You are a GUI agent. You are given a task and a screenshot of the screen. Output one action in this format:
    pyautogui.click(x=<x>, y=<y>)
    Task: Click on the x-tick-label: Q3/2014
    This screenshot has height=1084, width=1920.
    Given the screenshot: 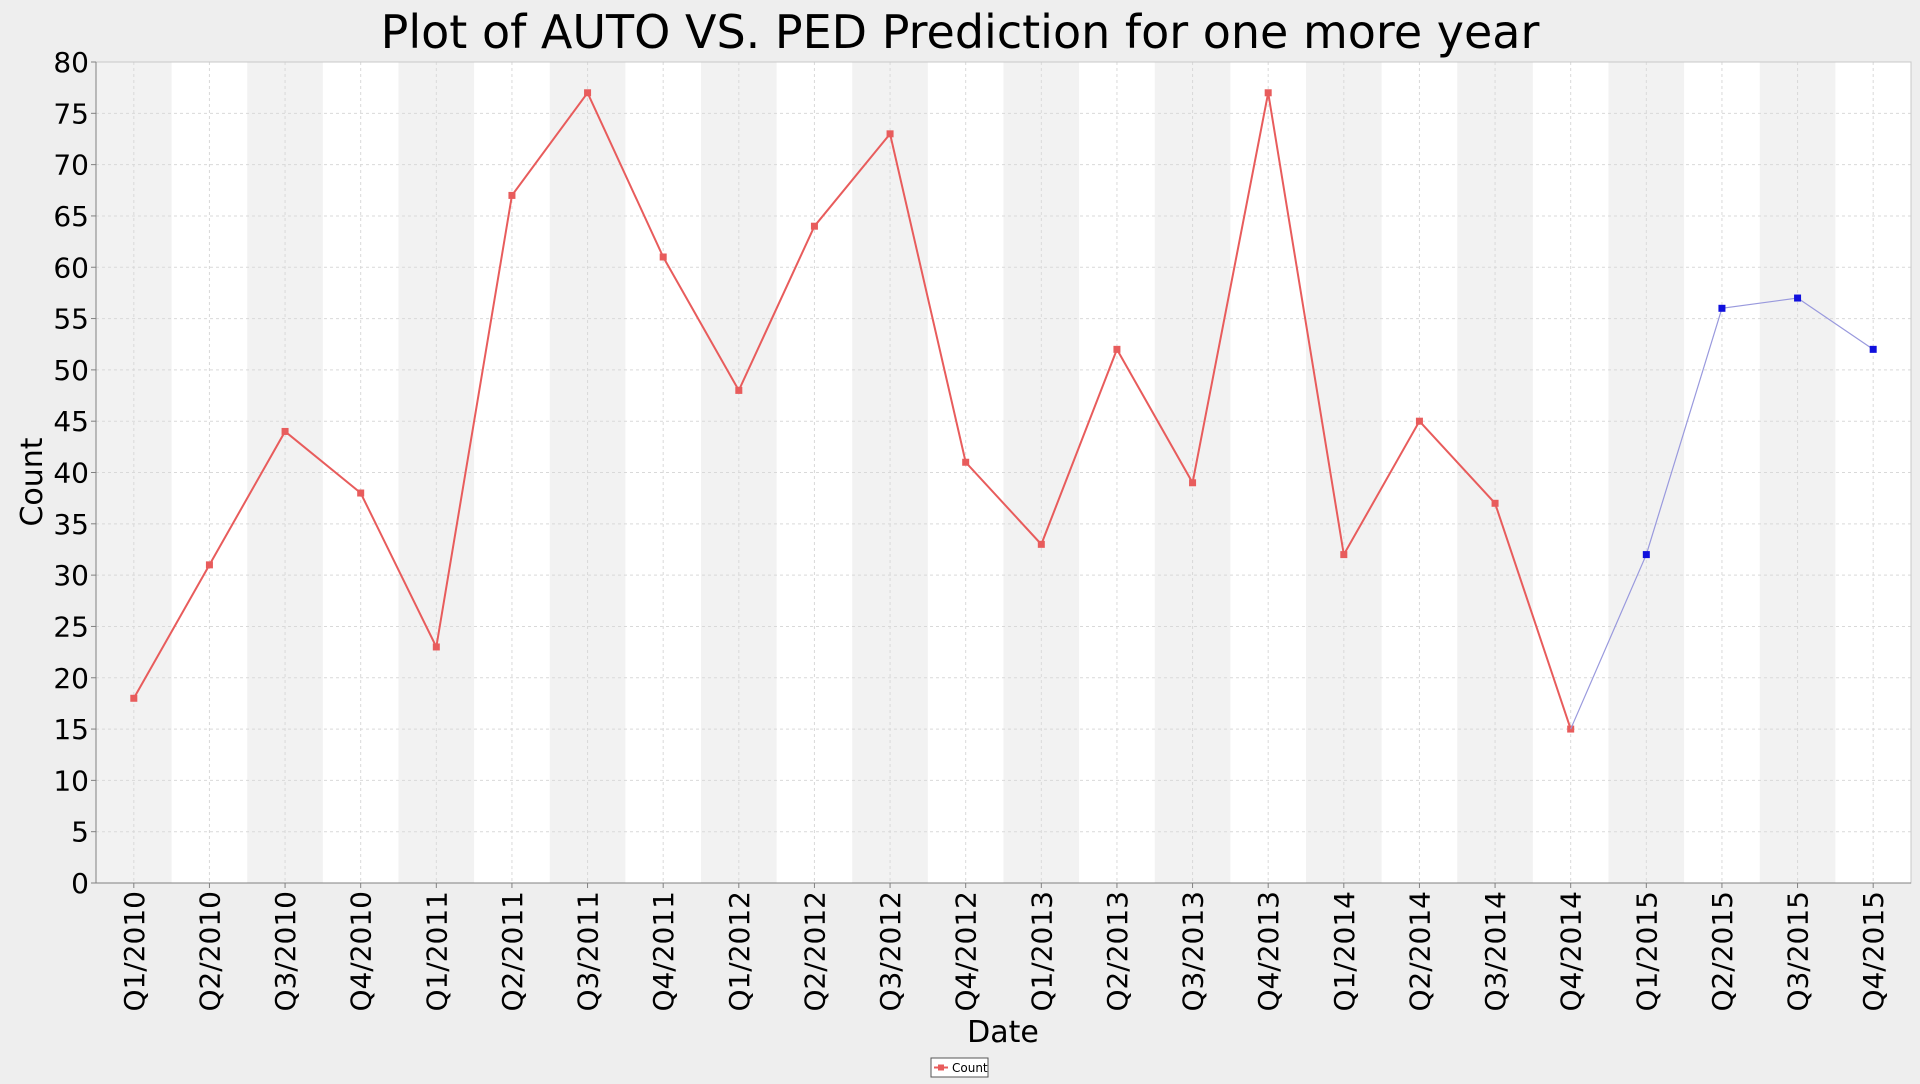 What is the action you would take?
    pyautogui.click(x=1495, y=951)
    